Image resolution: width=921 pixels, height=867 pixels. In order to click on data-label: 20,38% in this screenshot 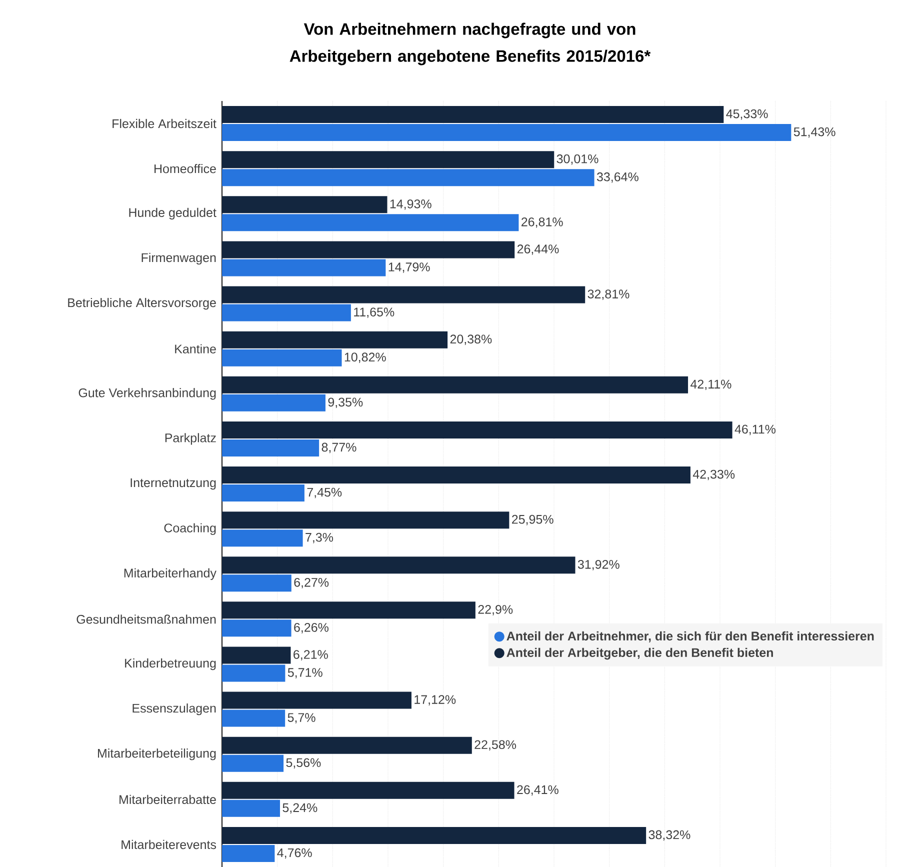, I will do `click(471, 339)`.